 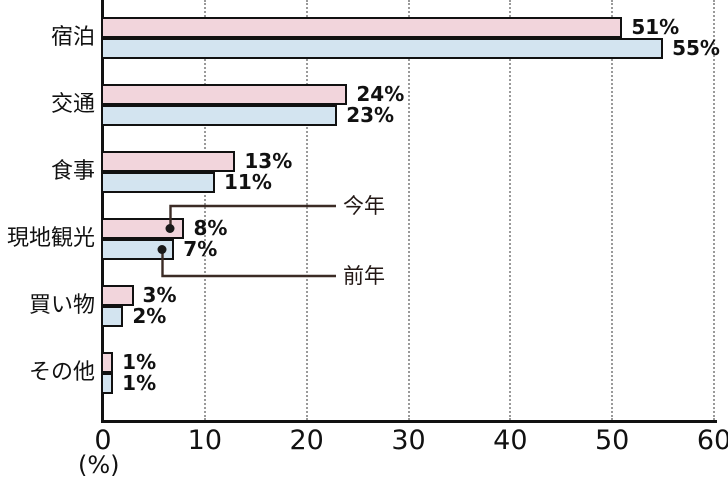 I want to click on x-tick-label-10: 10, so click(x=204, y=440).